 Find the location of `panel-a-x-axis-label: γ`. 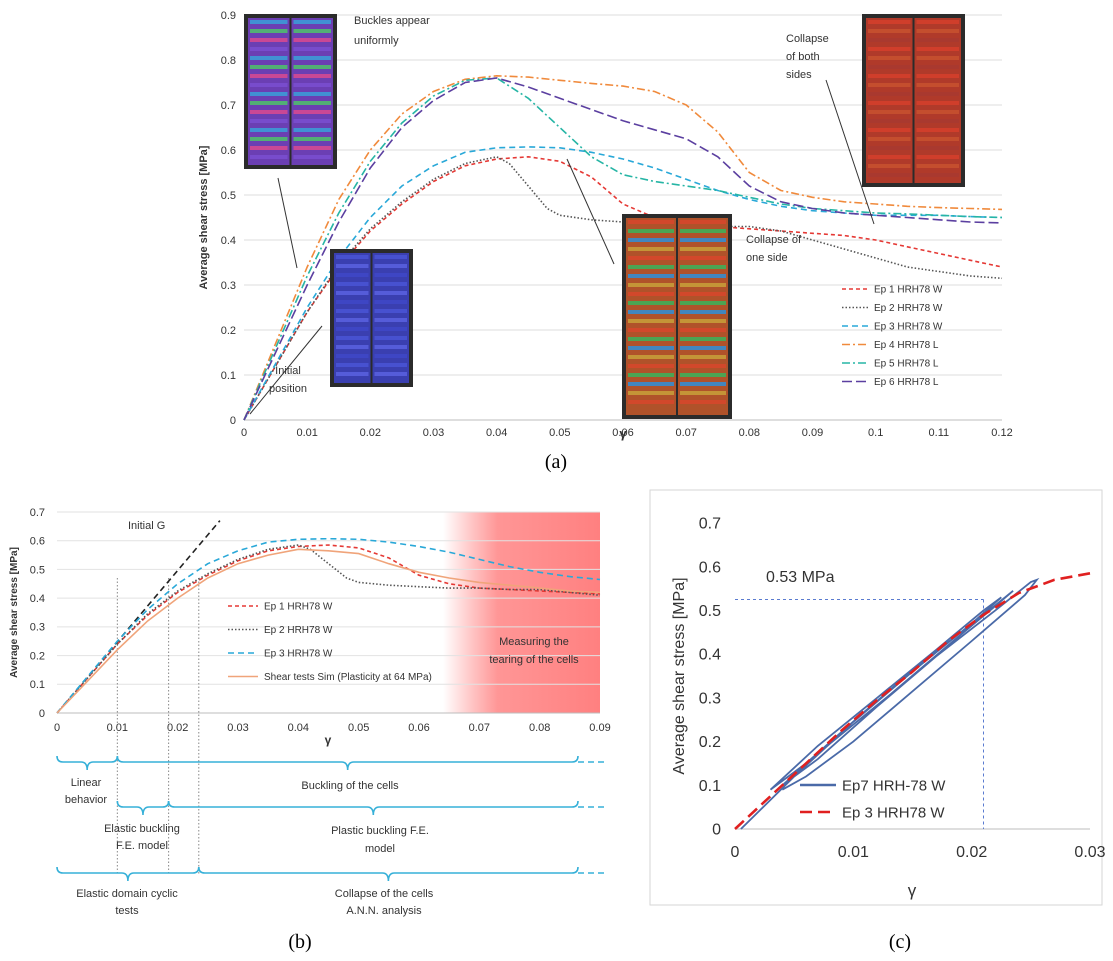

panel-a-x-axis-label: γ is located at coordinates (623, 433).